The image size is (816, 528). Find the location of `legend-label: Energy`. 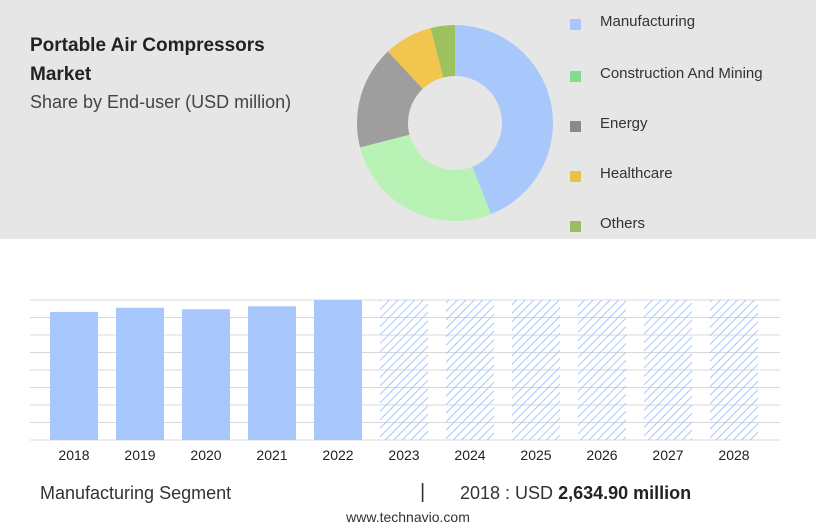

legend-label: Energy is located at coordinates (624, 123).